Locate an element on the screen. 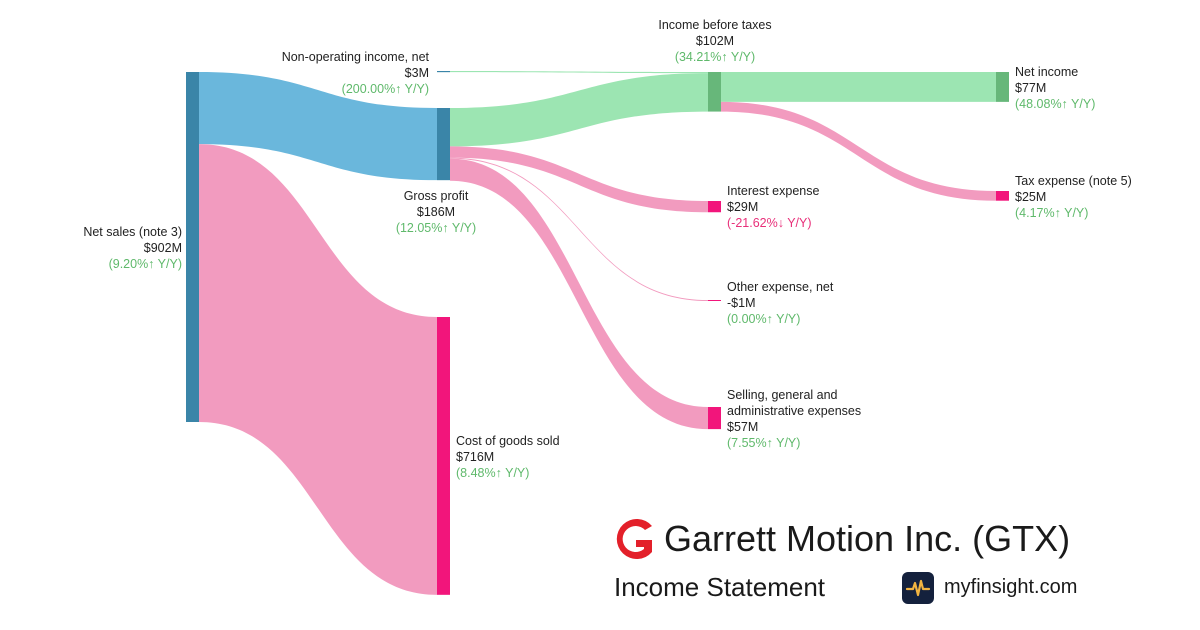  node-change: (200.00%↑ Y/Y) is located at coordinates (385, 89).